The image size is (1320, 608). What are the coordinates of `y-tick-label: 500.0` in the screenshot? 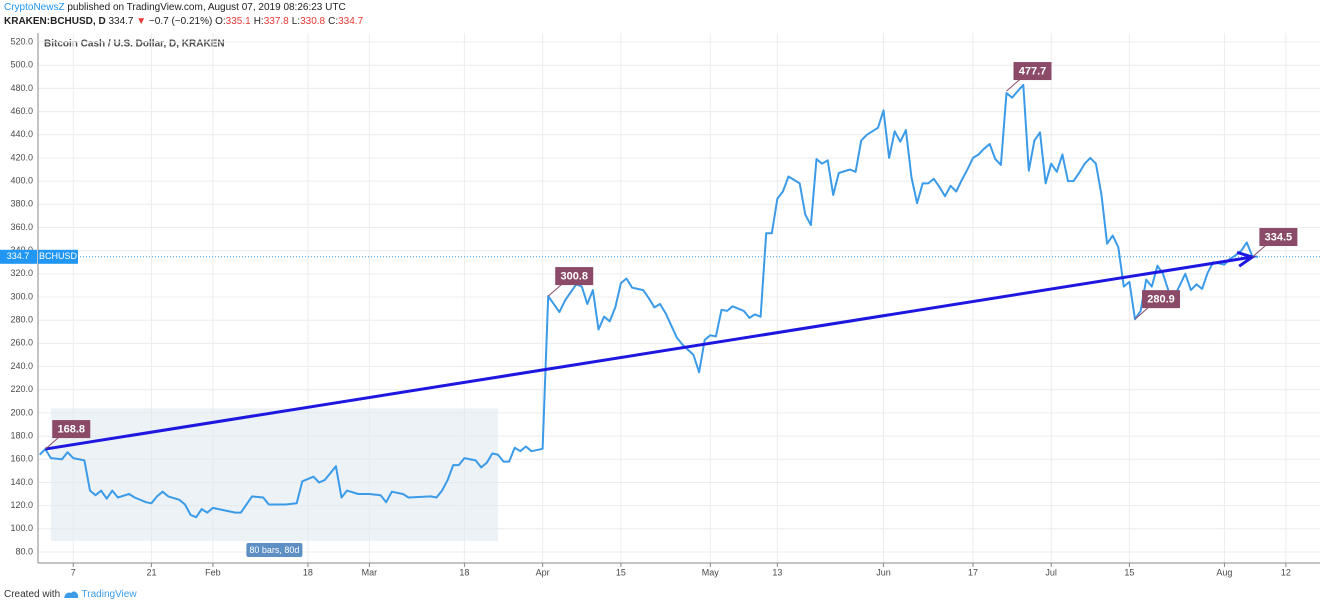 It's located at (21, 65).